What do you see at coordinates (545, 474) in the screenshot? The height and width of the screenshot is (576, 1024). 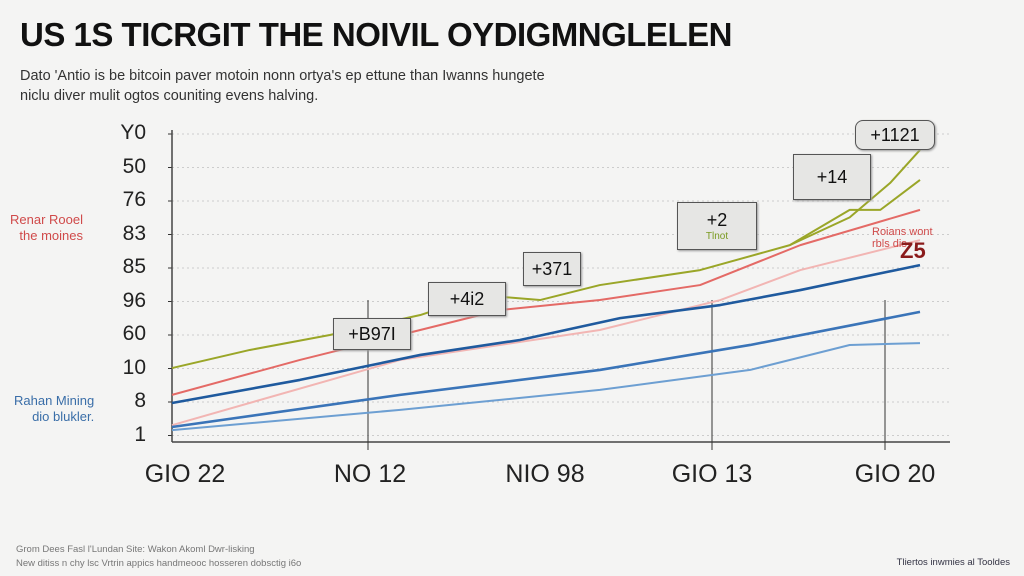 I see `x-tick-label: NIO 98` at bounding box center [545, 474].